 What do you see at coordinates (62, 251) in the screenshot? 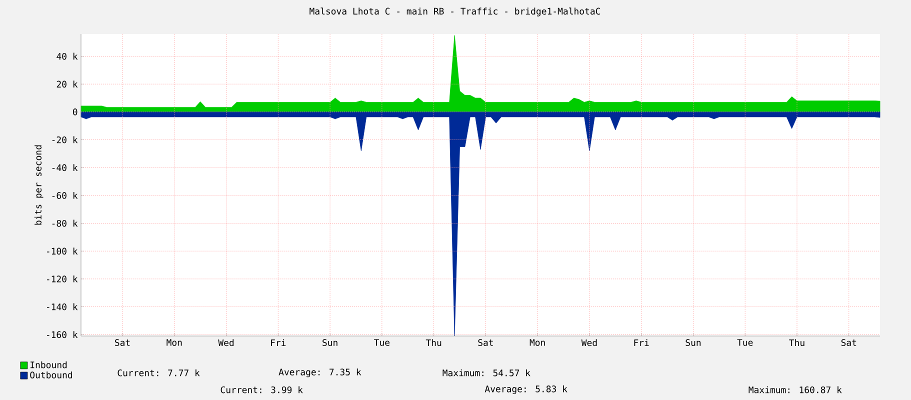
I see `y-tick-label: -100 k` at bounding box center [62, 251].